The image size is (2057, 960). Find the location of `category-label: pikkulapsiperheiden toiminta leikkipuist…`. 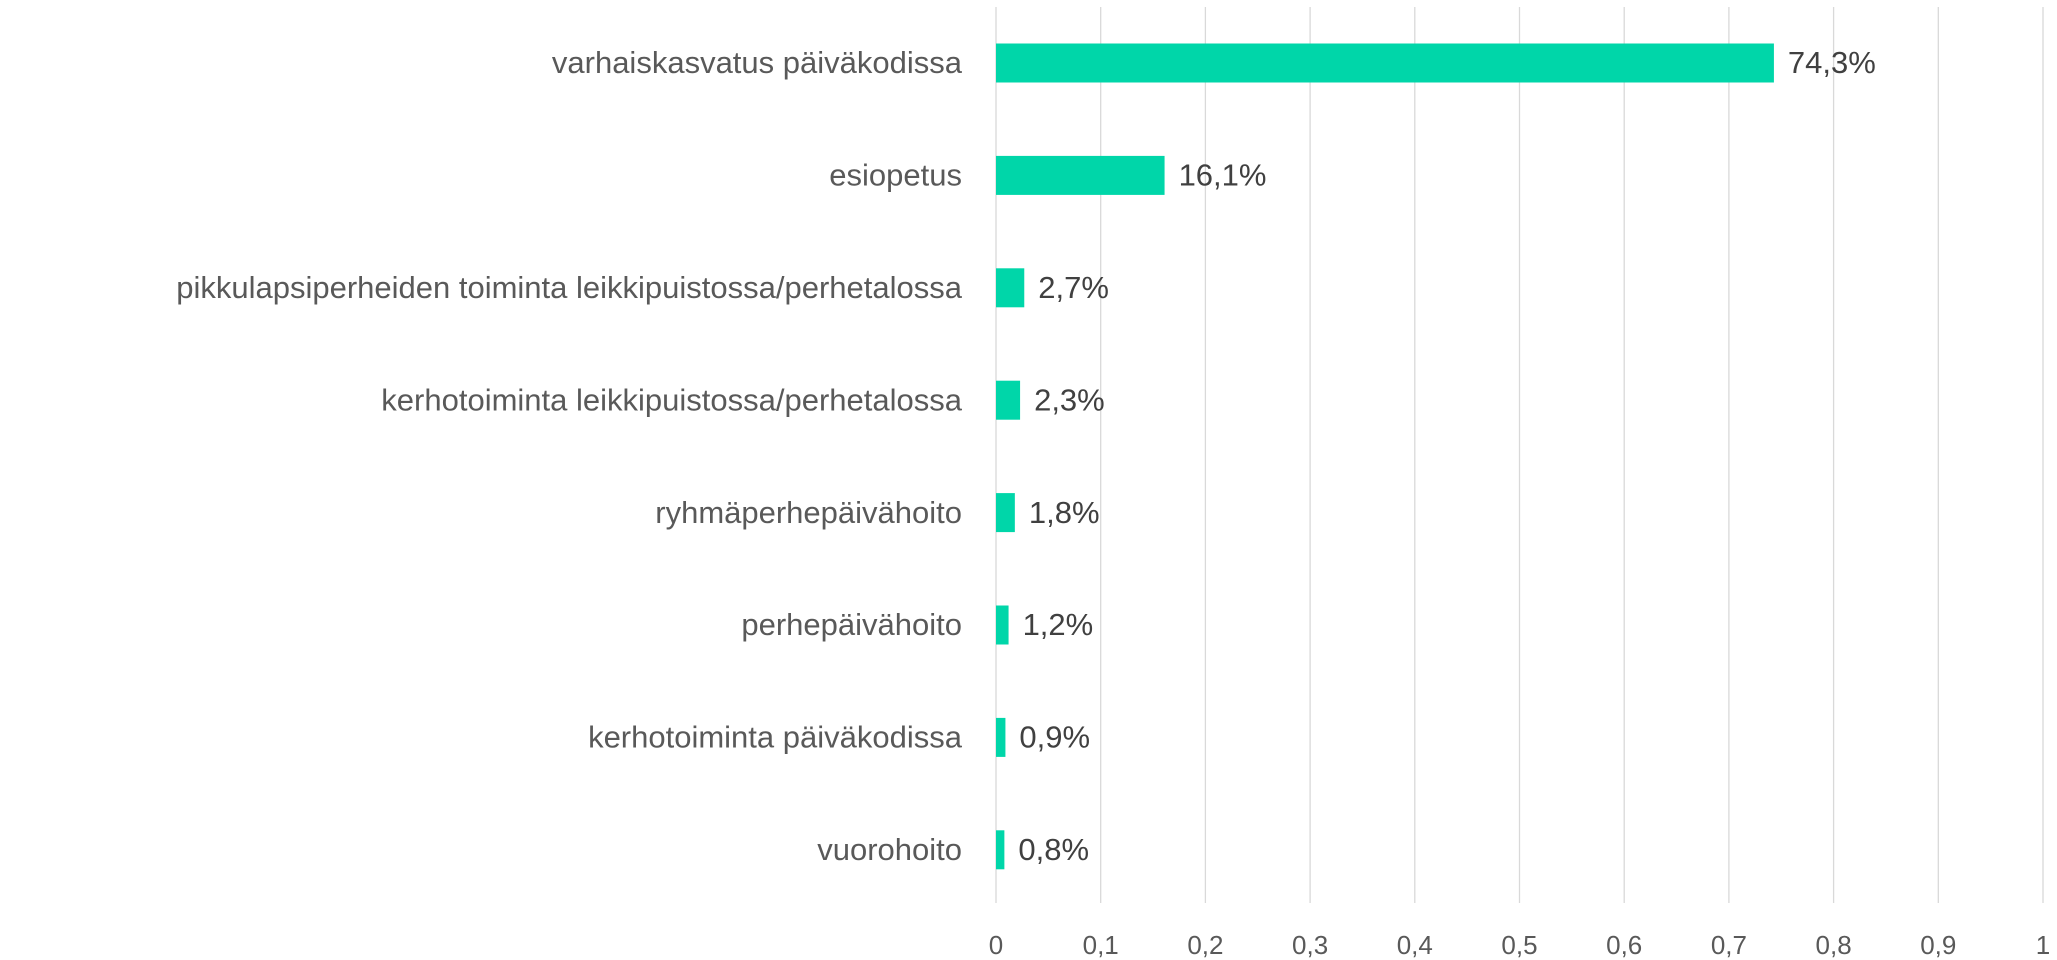

category-label: pikkulapsiperheiden toiminta leikkipuist… is located at coordinates (569, 287).